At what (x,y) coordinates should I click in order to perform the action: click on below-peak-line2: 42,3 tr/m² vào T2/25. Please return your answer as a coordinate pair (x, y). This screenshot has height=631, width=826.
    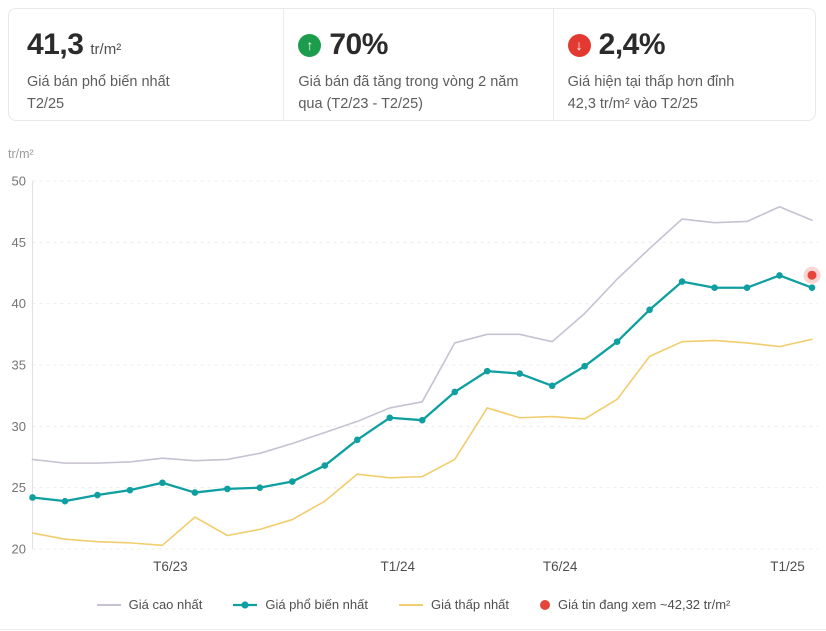
    Looking at the image, I should click on (632, 104).